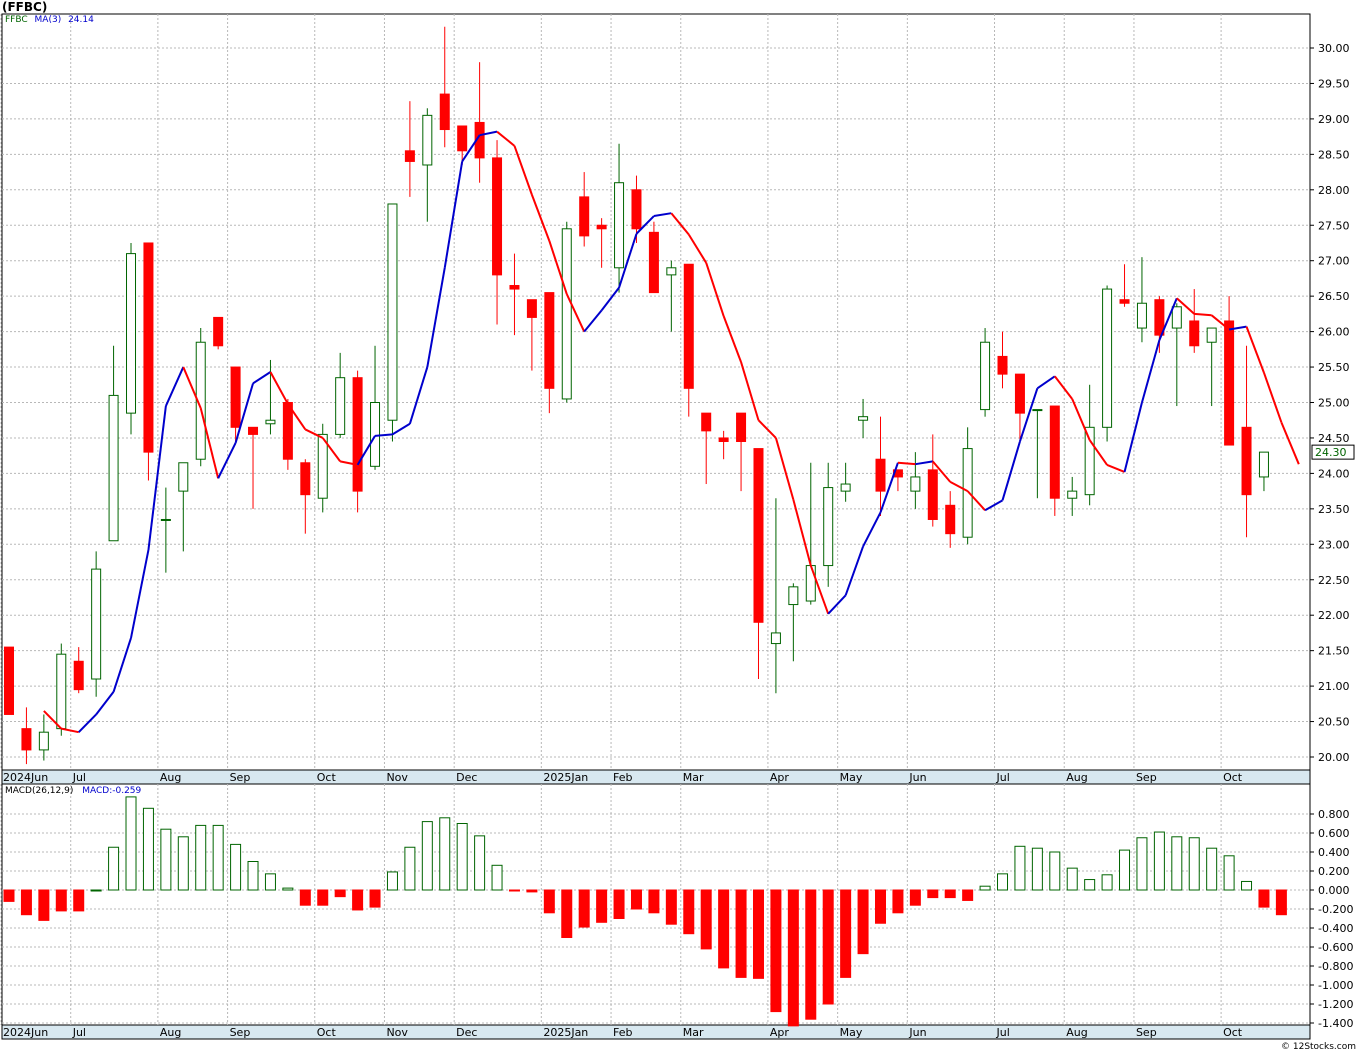 The height and width of the screenshot is (1056, 1360). What do you see at coordinates (1334, 367) in the screenshot?
I see `price-tick-label: 25.50` at bounding box center [1334, 367].